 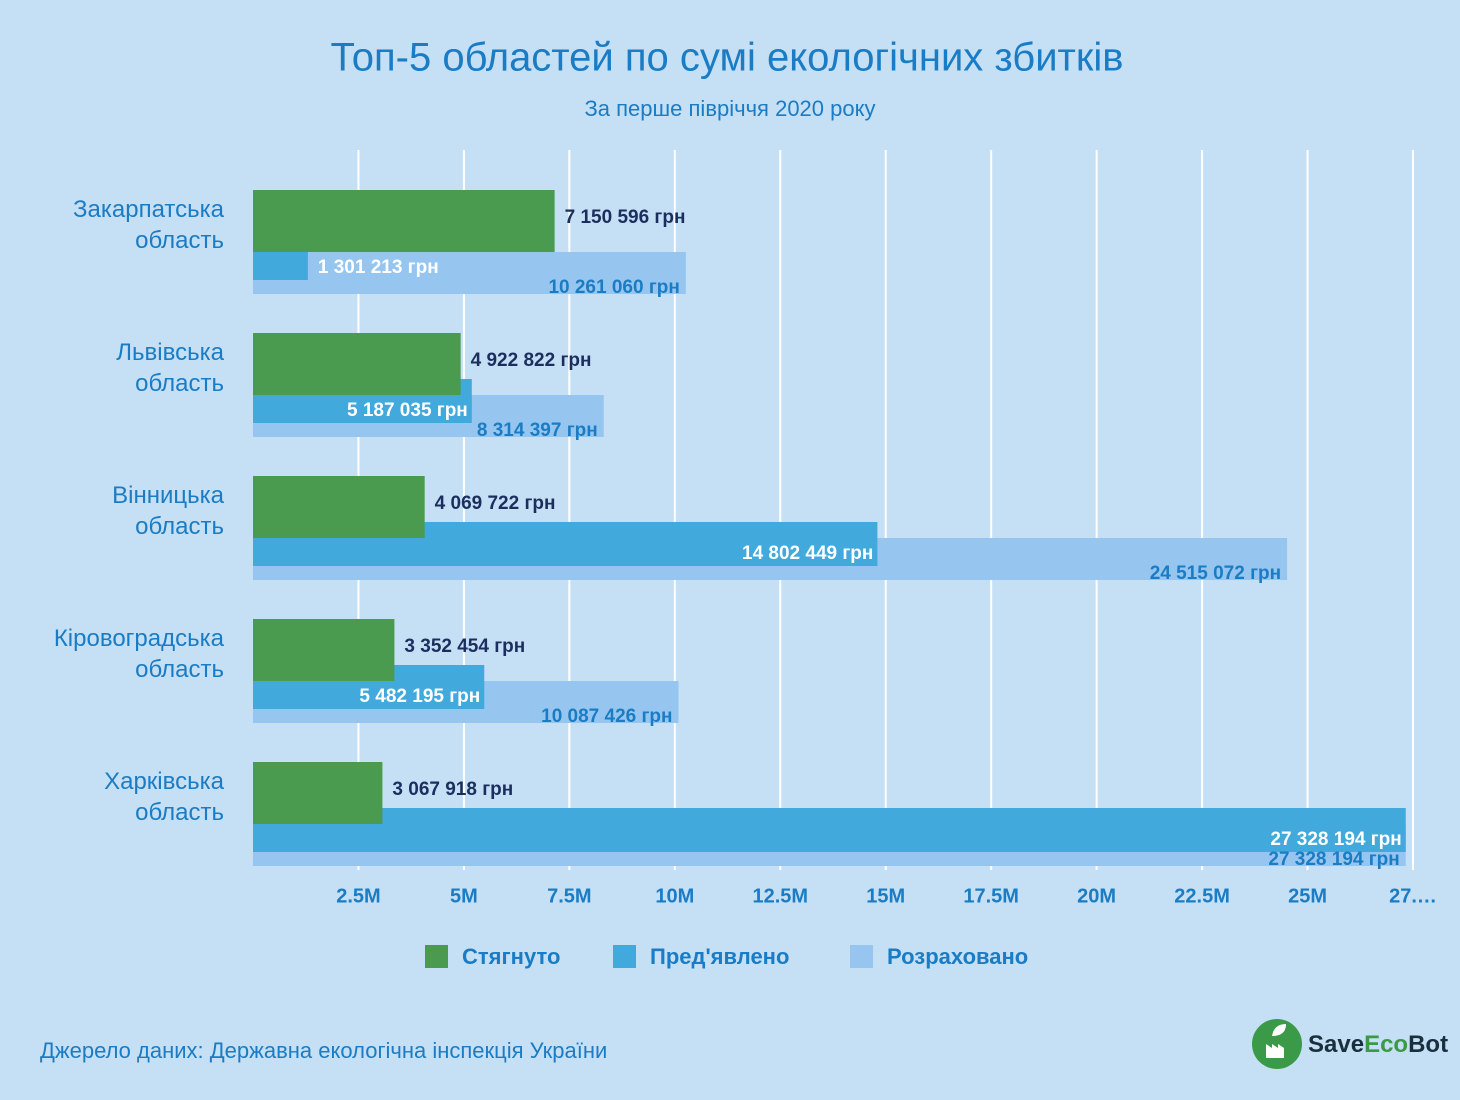 What do you see at coordinates (168, 511) in the screenshot?
I see `category-label: Вінницька область` at bounding box center [168, 511].